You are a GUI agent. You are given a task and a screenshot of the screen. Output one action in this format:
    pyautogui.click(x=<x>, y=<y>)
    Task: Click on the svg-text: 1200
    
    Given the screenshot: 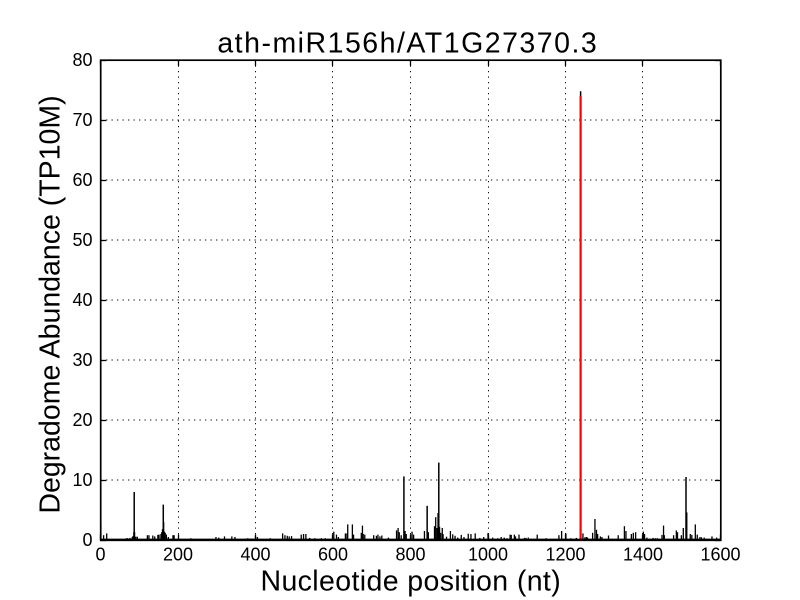 What is the action you would take?
    pyautogui.click(x=565, y=555)
    